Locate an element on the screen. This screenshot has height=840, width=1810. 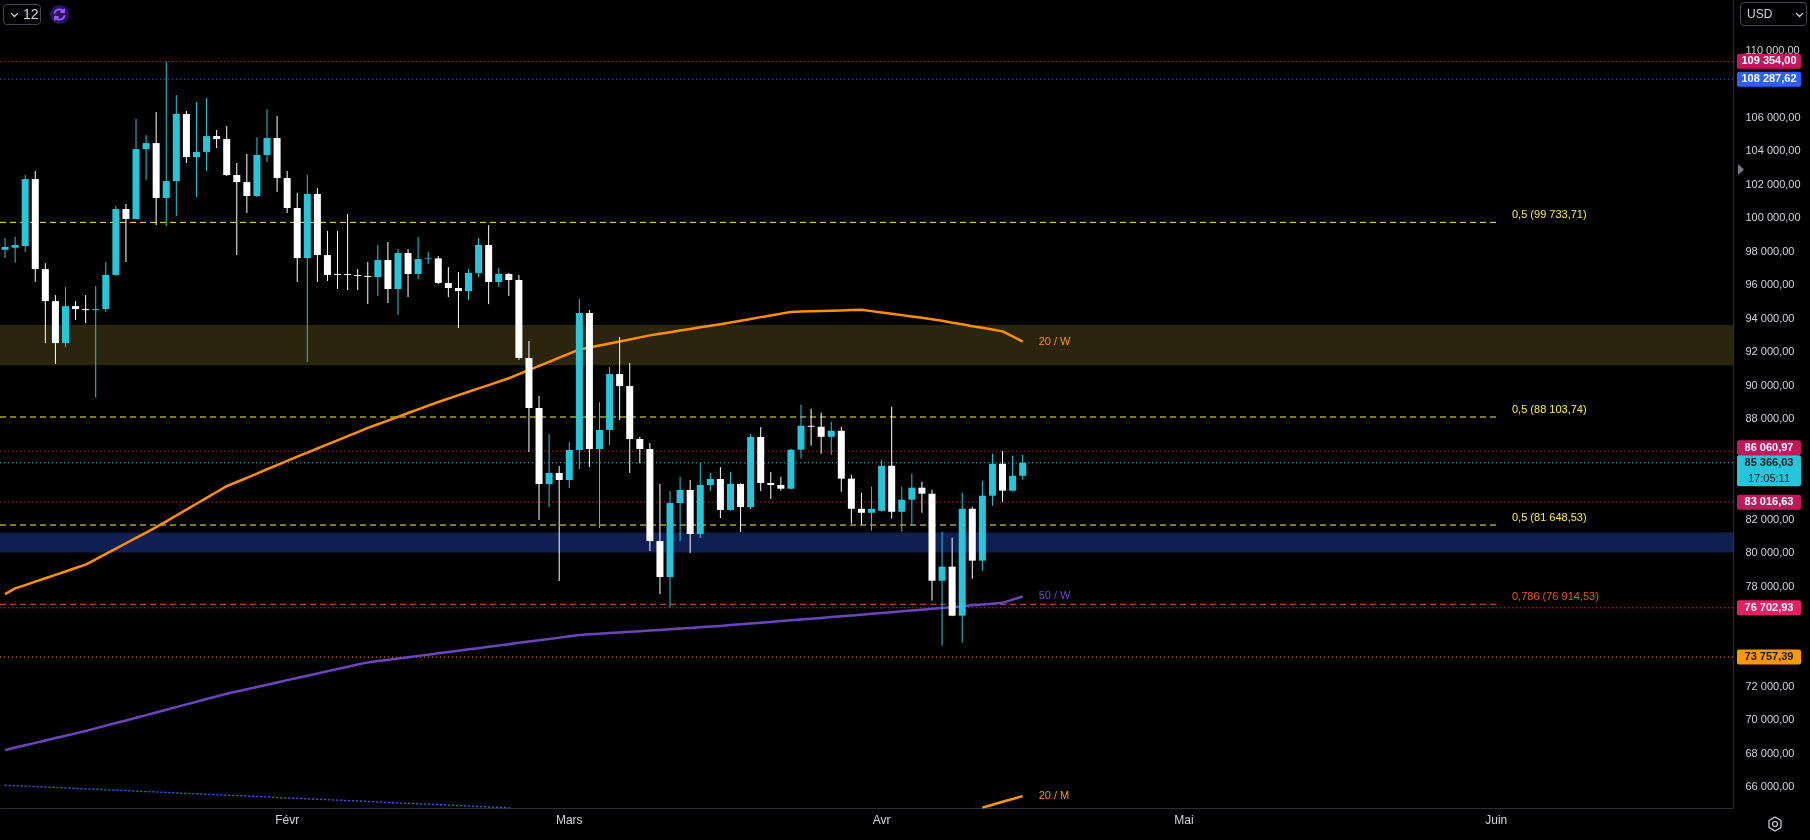
ref-line-label: 0,5 (81 648,53) is located at coordinates (1549, 517).